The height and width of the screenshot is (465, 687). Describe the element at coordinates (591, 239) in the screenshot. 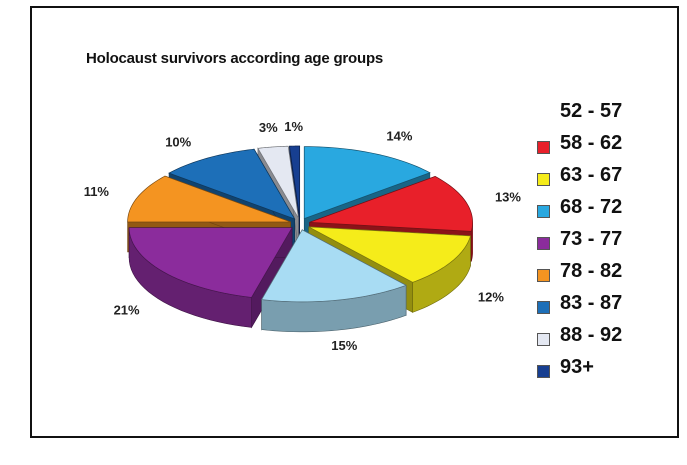

I see `legend-label: 73 - 77` at that location.